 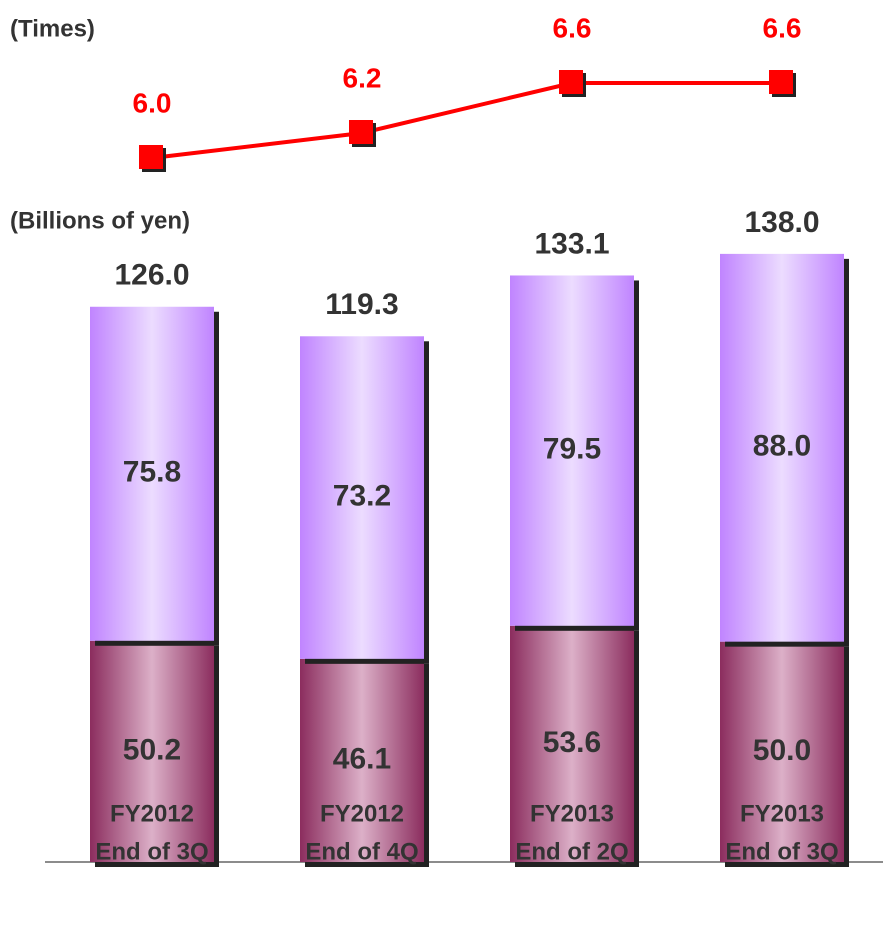 What do you see at coordinates (362, 77) in the screenshot?
I see `line-value-label: 6.2` at bounding box center [362, 77].